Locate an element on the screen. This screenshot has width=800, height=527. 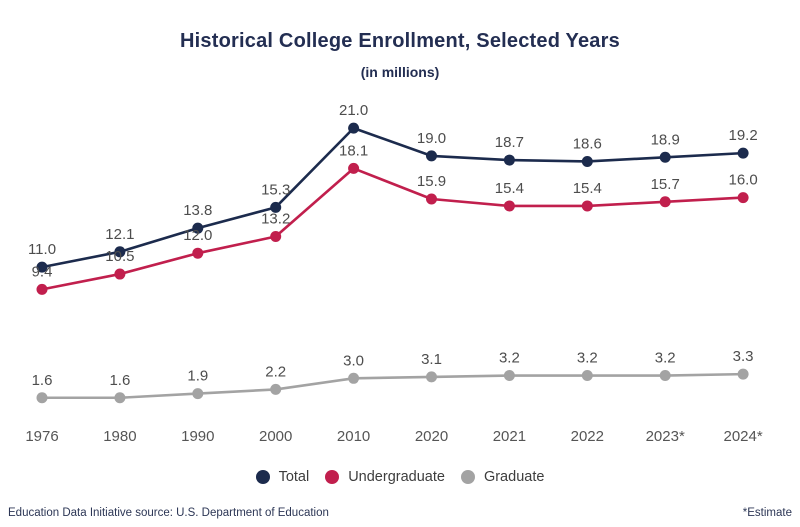
data-label: 2.2 is located at coordinates (275, 371).